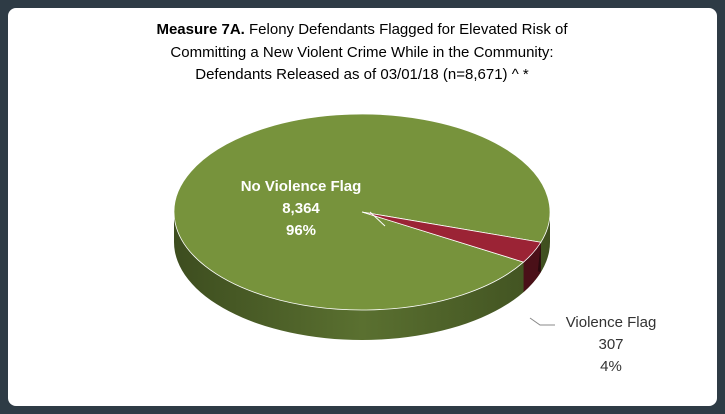  I want to click on title-label: Measure 7A., so click(200, 29).